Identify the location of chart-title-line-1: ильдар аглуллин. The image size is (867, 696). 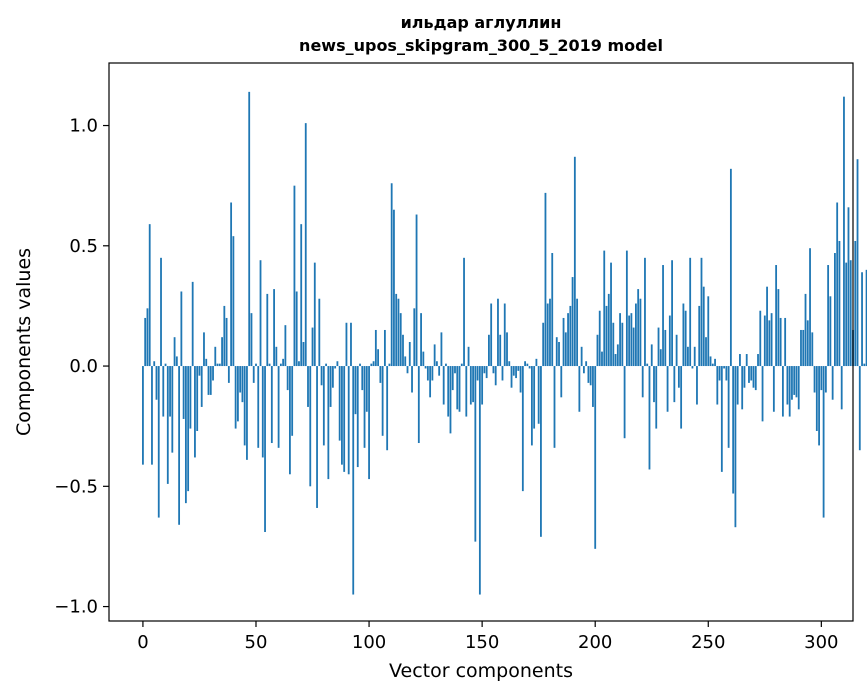
(481, 22).